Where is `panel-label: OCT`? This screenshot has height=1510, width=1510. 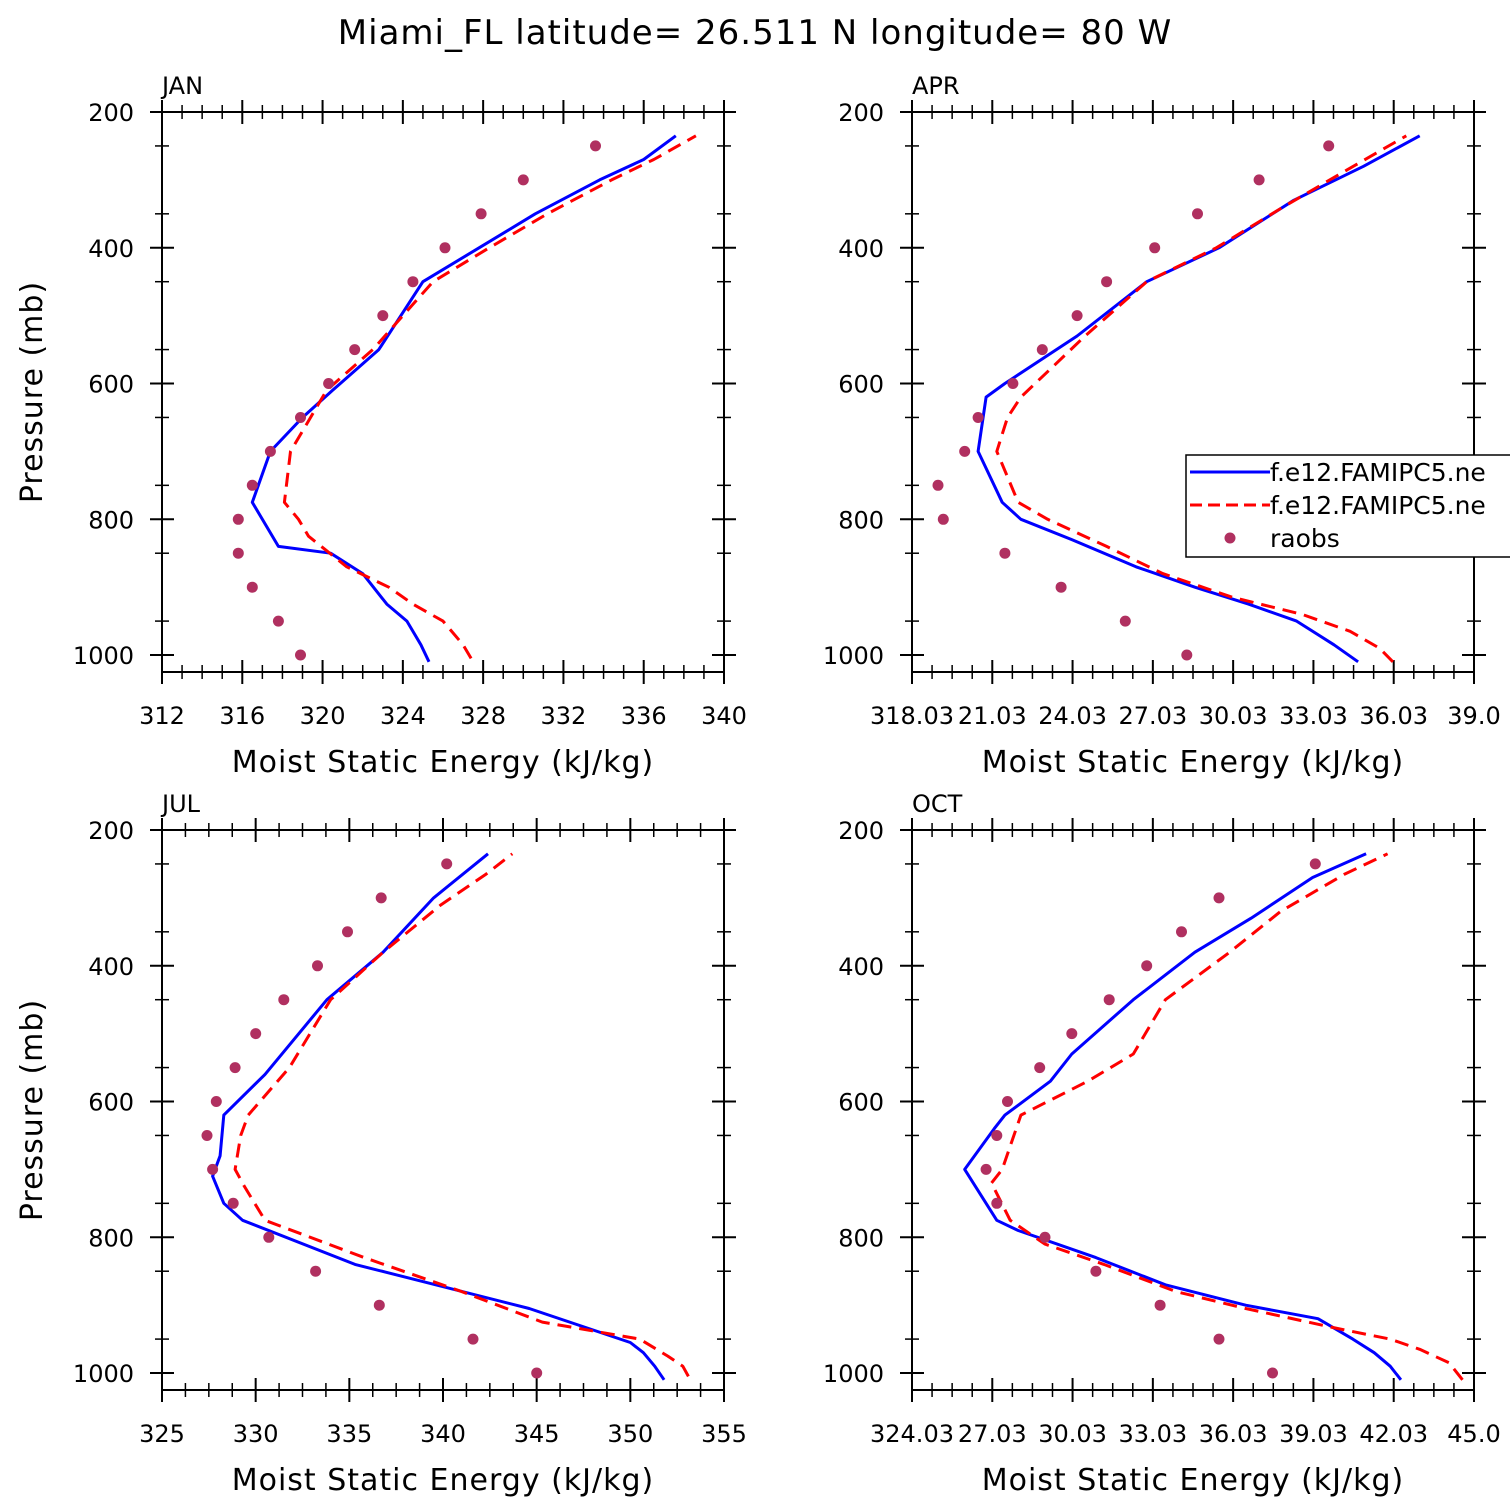
panel-label: OCT is located at coordinates (937, 804).